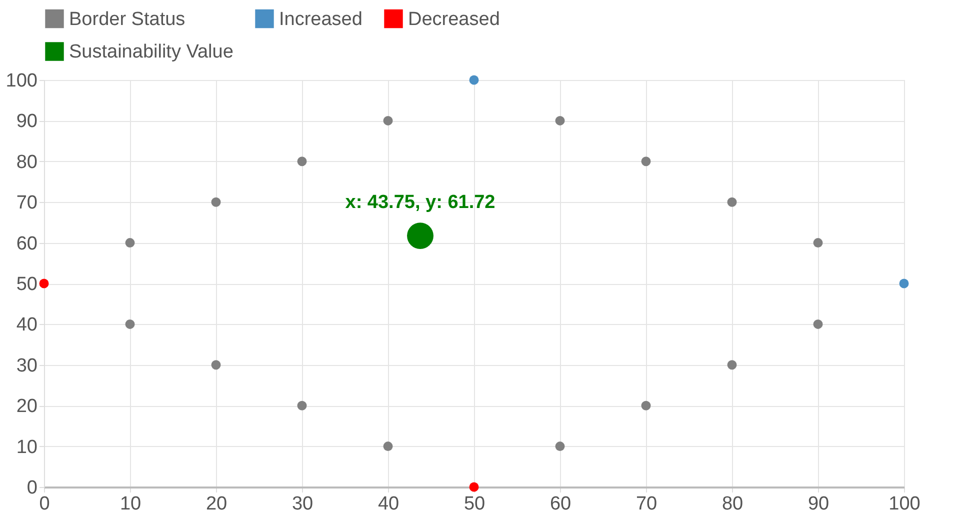 The width and height of the screenshot is (957, 526). Describe the element at coordinates (22, 81) in the screenshot. I see `y-tick-label: 100` at that location.